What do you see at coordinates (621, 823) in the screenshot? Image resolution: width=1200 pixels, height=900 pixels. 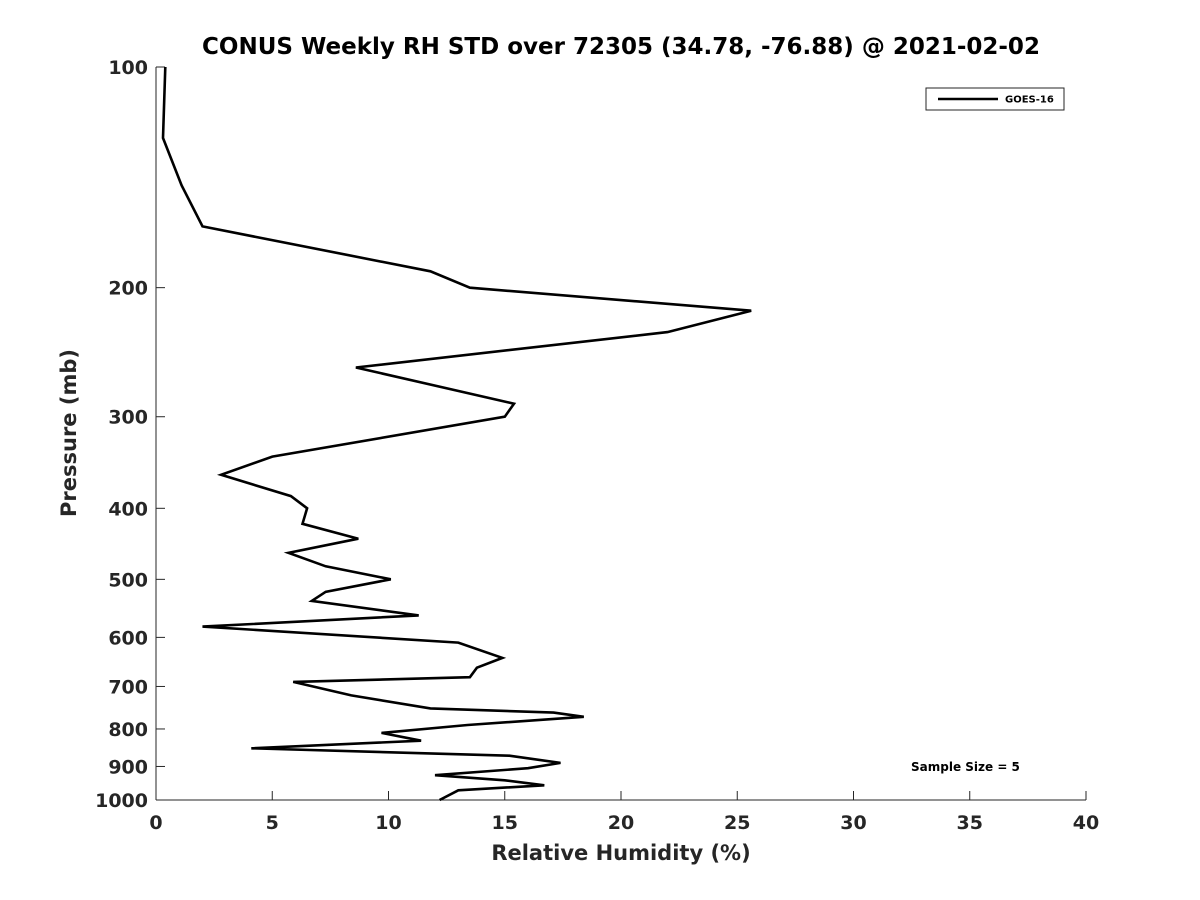 I see `x-tick-label: 20` at bounding box center [621, 823].